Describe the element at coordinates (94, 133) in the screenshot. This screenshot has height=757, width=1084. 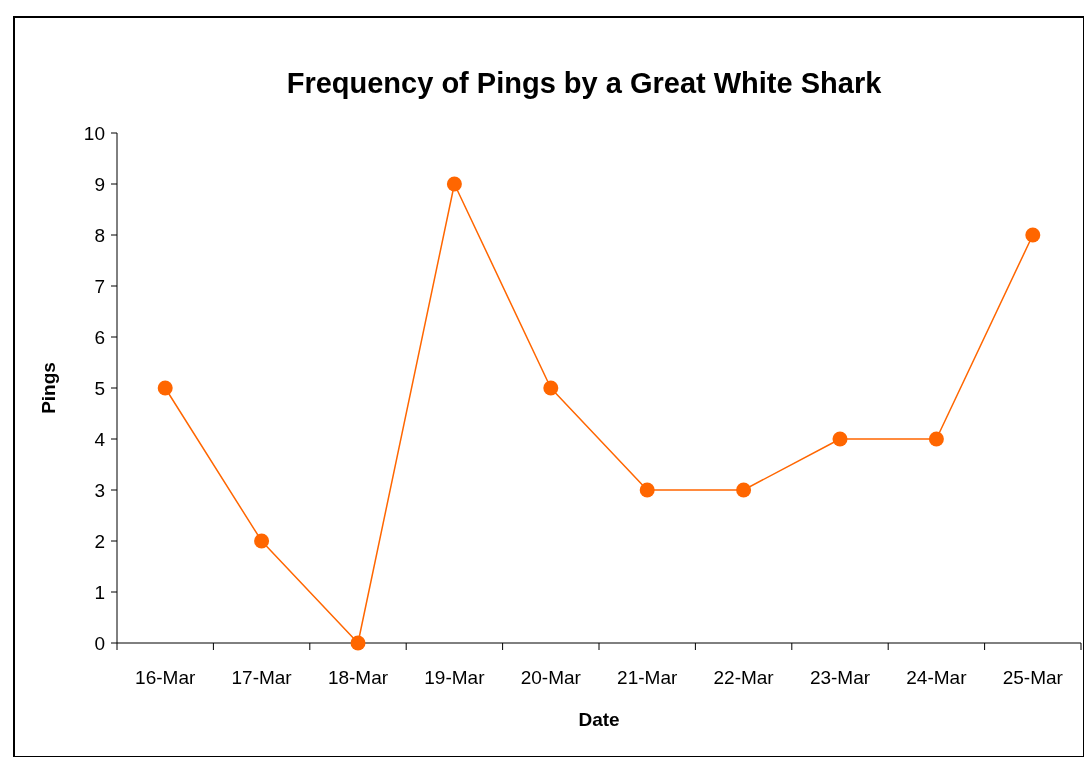
I see `y-tick-label: 10` at that location.